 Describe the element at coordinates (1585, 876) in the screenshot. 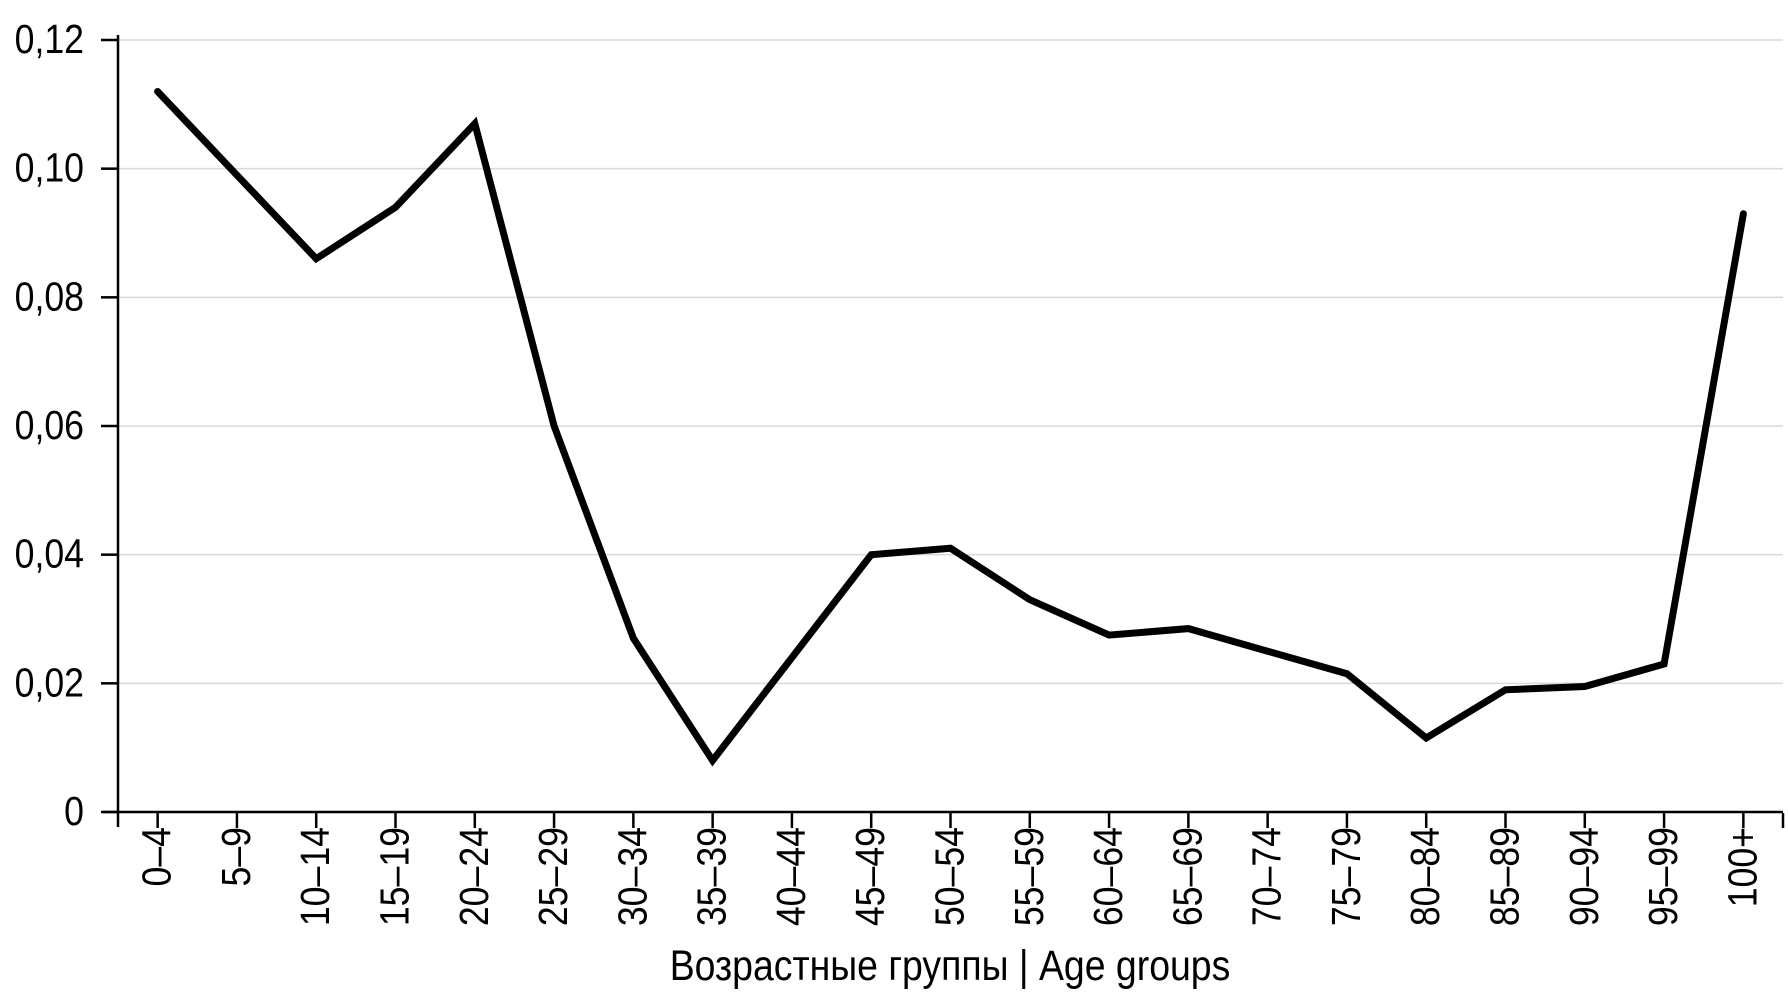

I see `x-tick-label: 90–94` at that location.